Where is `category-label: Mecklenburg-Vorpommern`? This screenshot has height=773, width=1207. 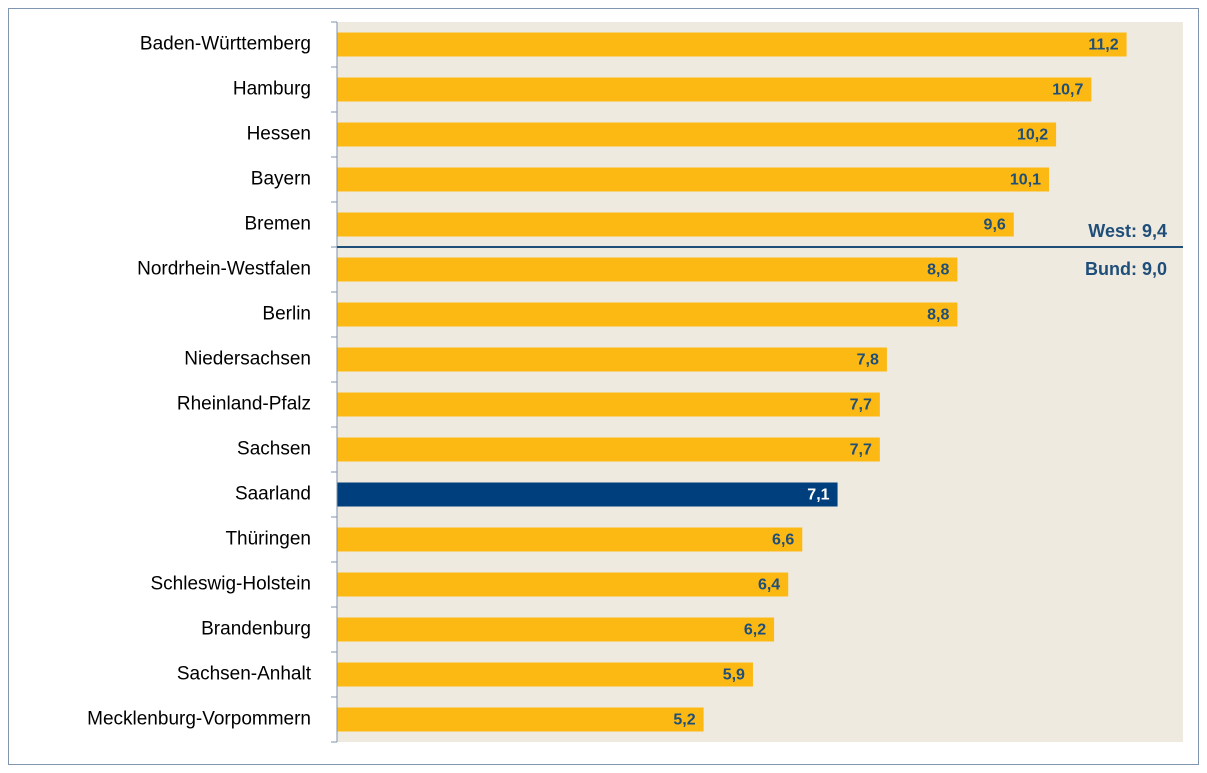
category-label: Mecklenburg-Vorpommern is located at coordinates (199, 719).